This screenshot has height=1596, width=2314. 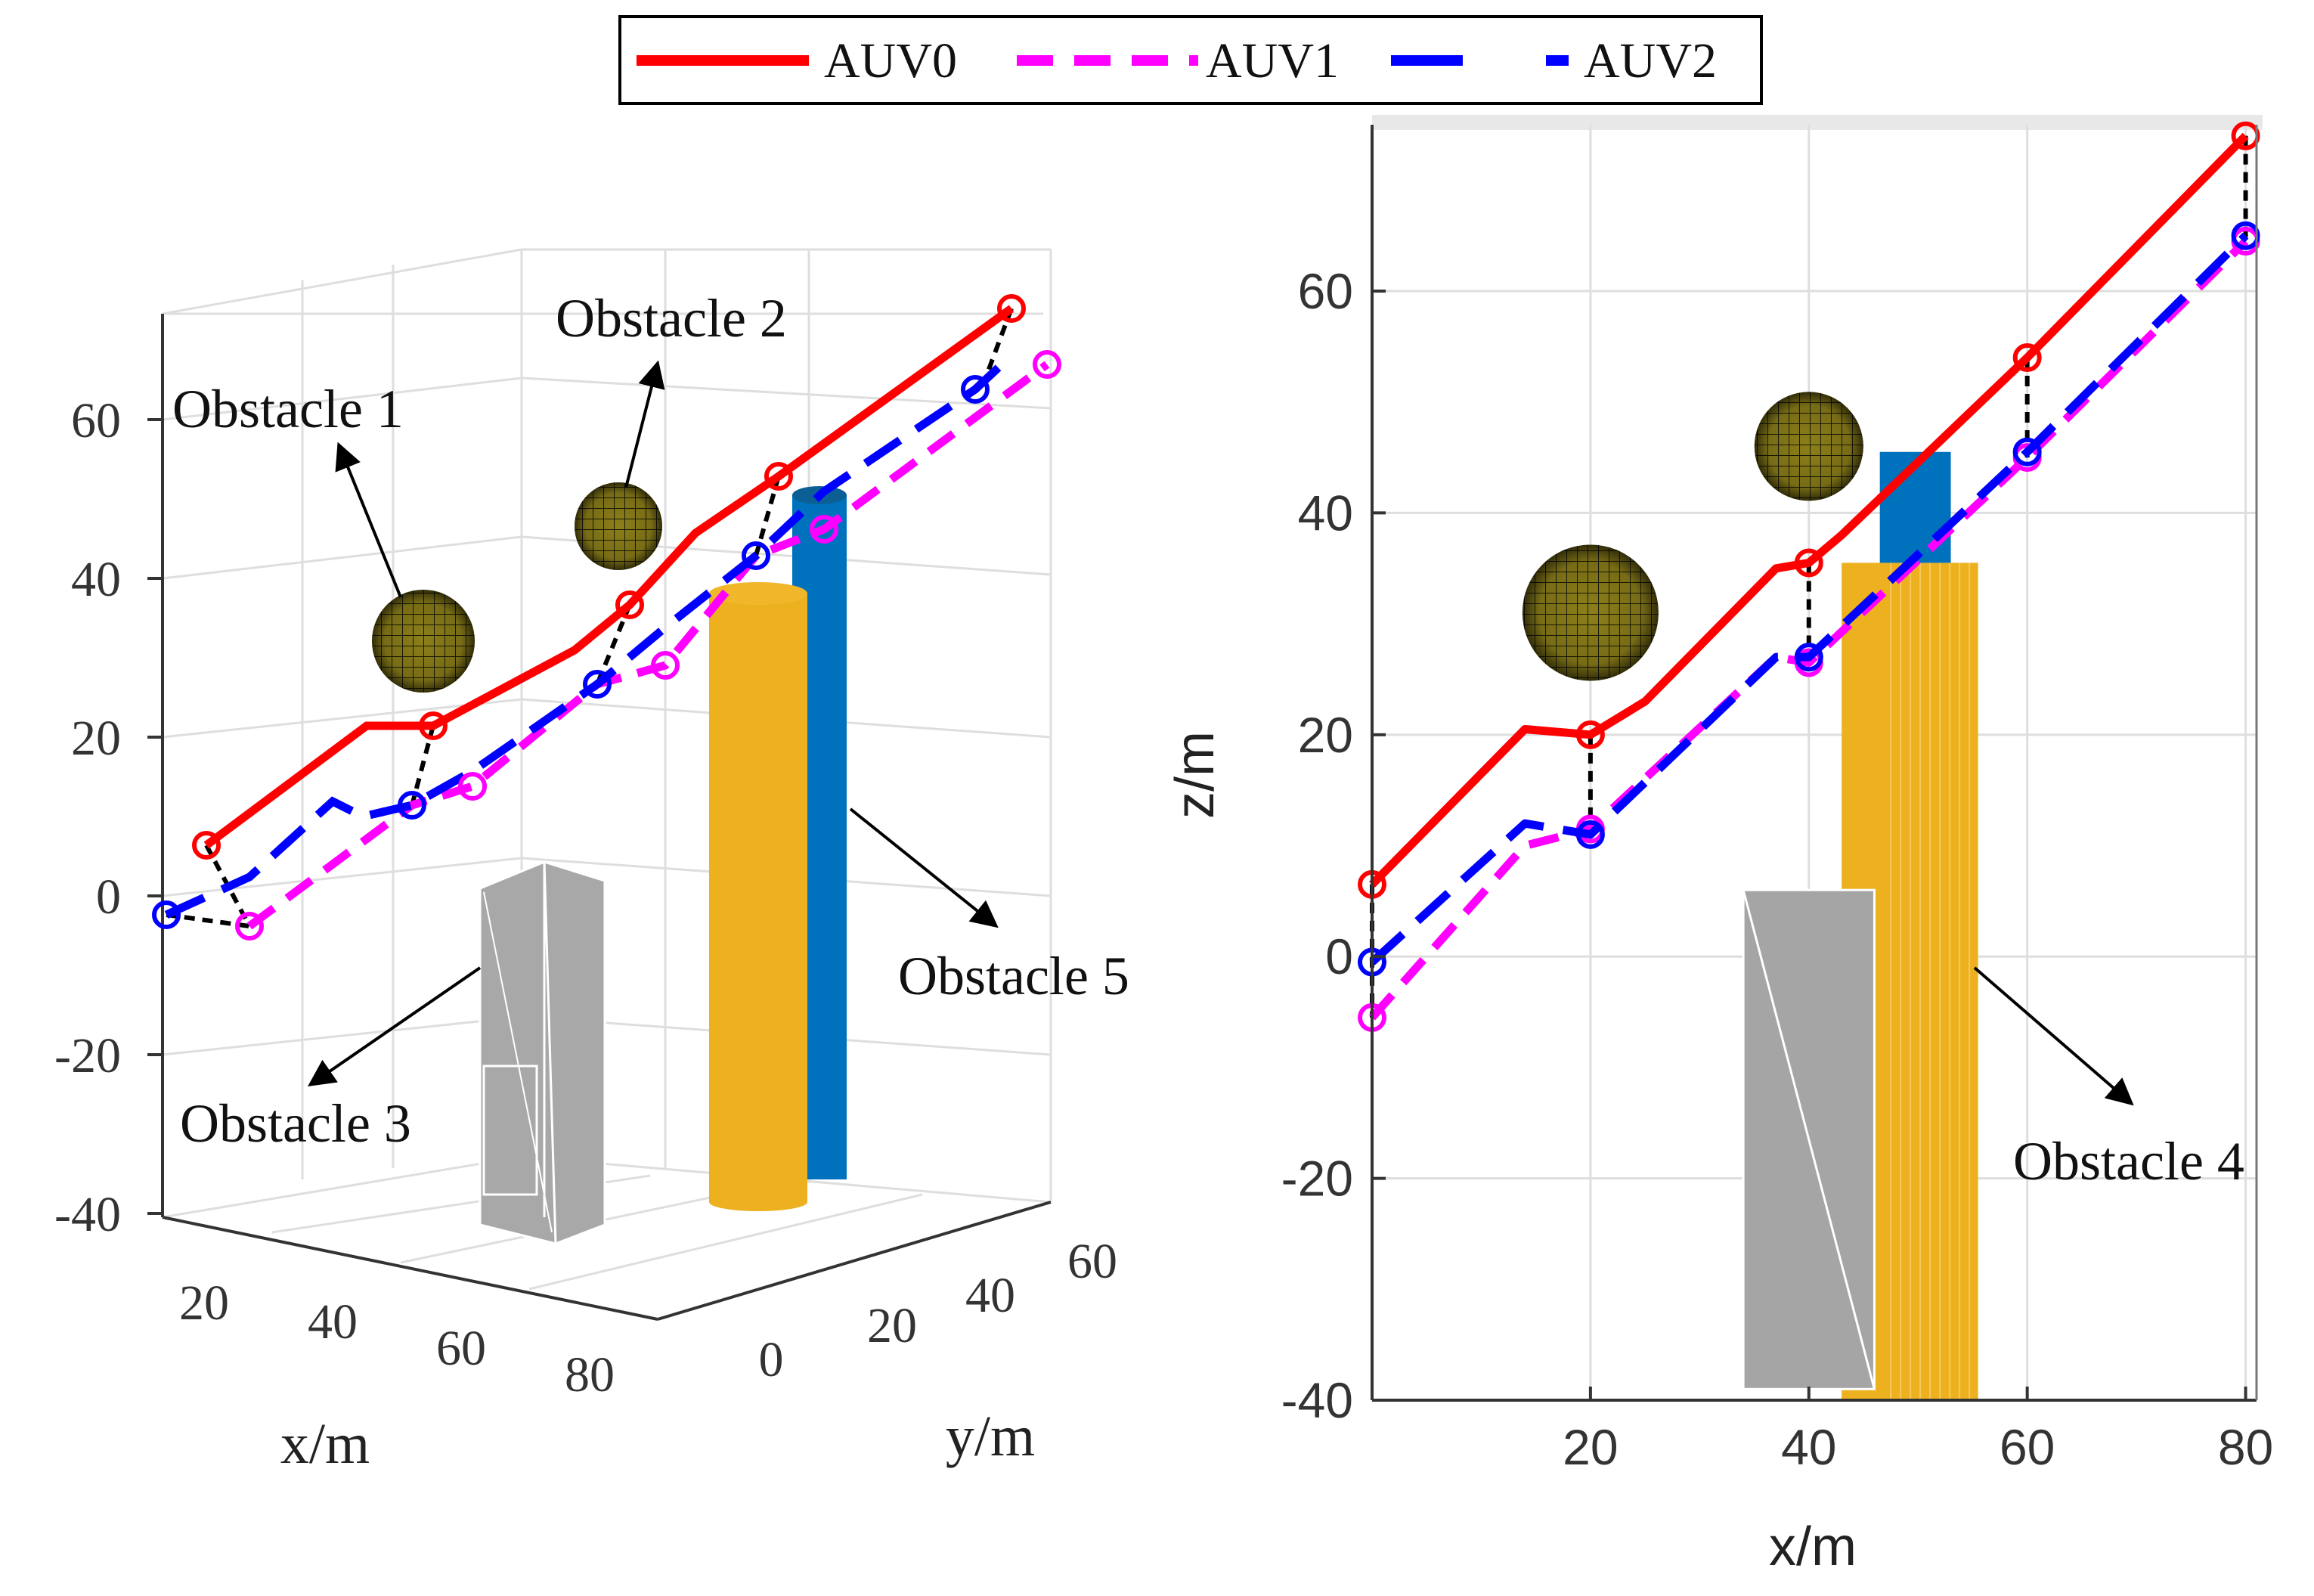 What do you see at coordinates (644, 424) in the screenshot?
I see `arrow-obstacle2` at bounding box center [644, 424].